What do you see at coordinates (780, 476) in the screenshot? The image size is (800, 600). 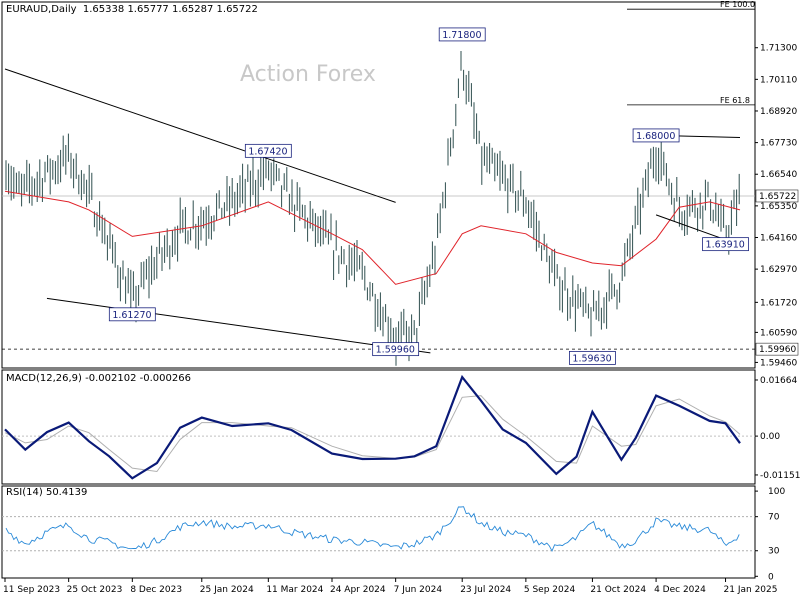 I see `macd-y-tick-label: -0.011515` at bounding box center [780, 476].